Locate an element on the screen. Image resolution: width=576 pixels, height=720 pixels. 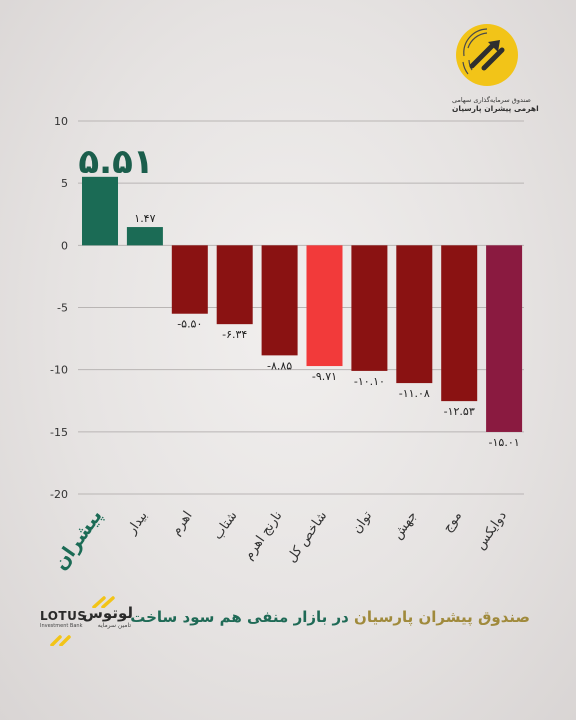
fund-logo-line2: اهرمی پیشران پارسیان is located at coordinates (495, 108).